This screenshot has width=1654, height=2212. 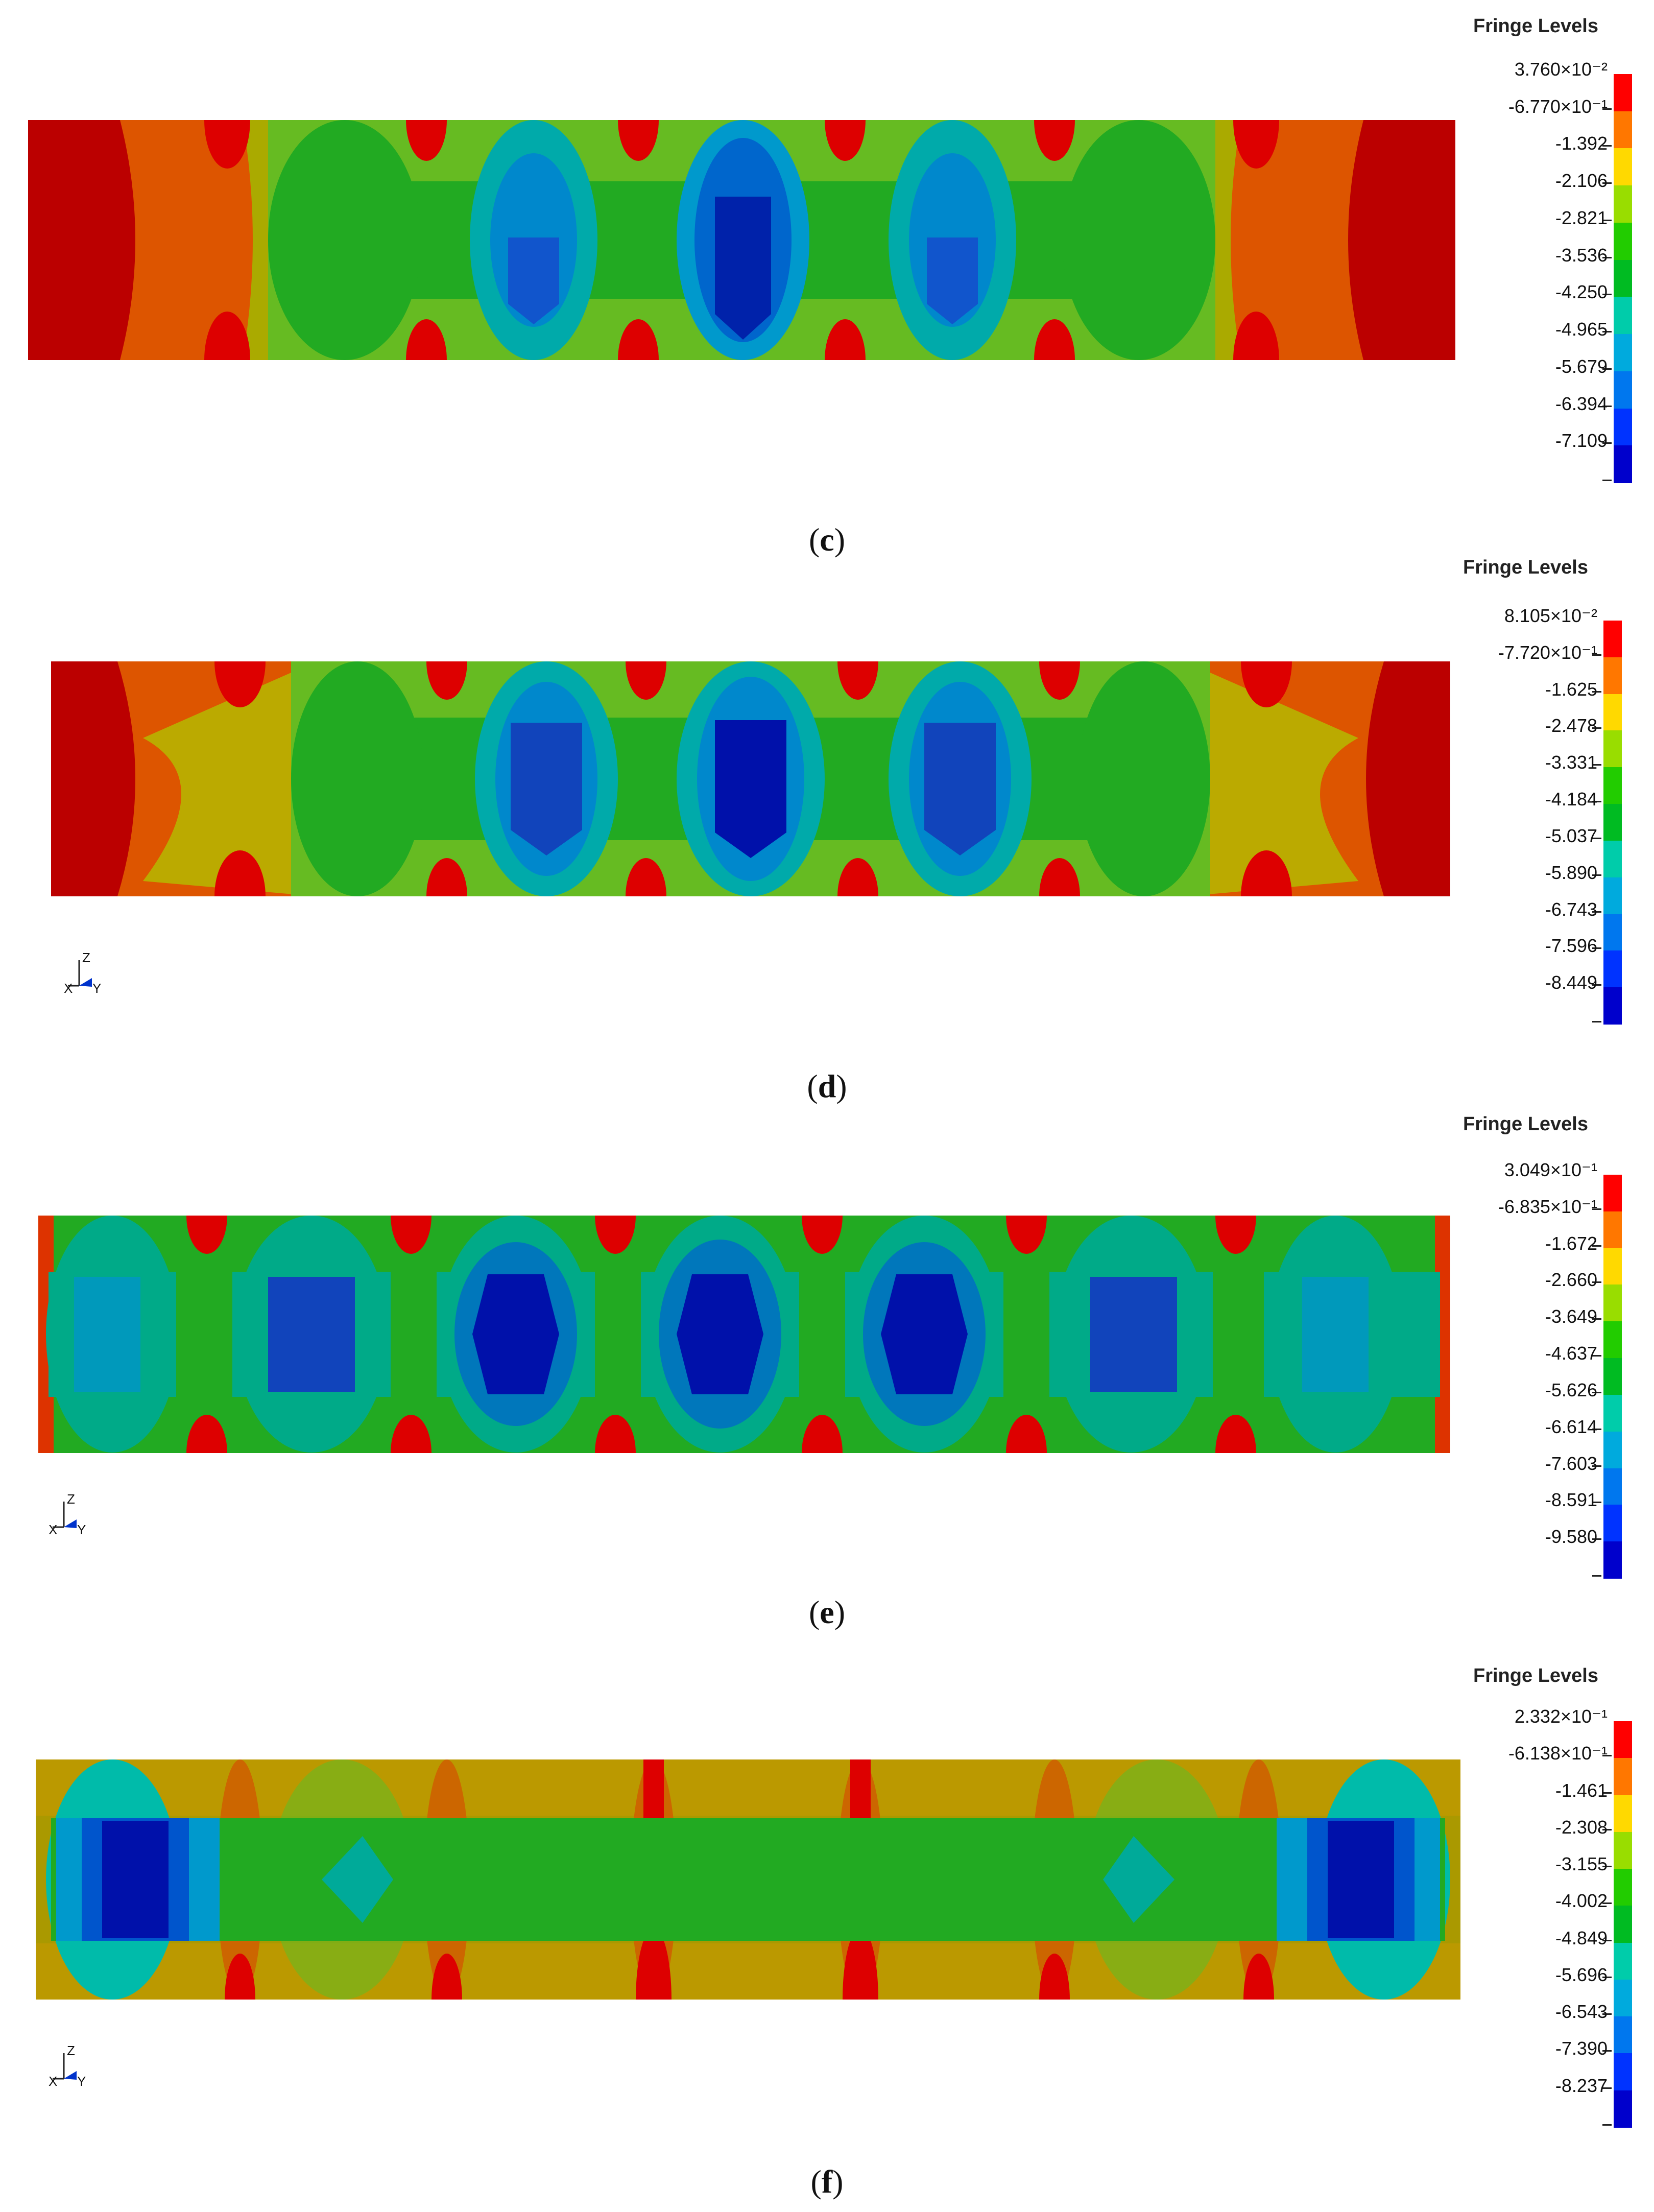 What do you see at coordinates (81, 1530) in the screenshot?
I see `triad-y-label: Y` at bounding box center [81, 1530].